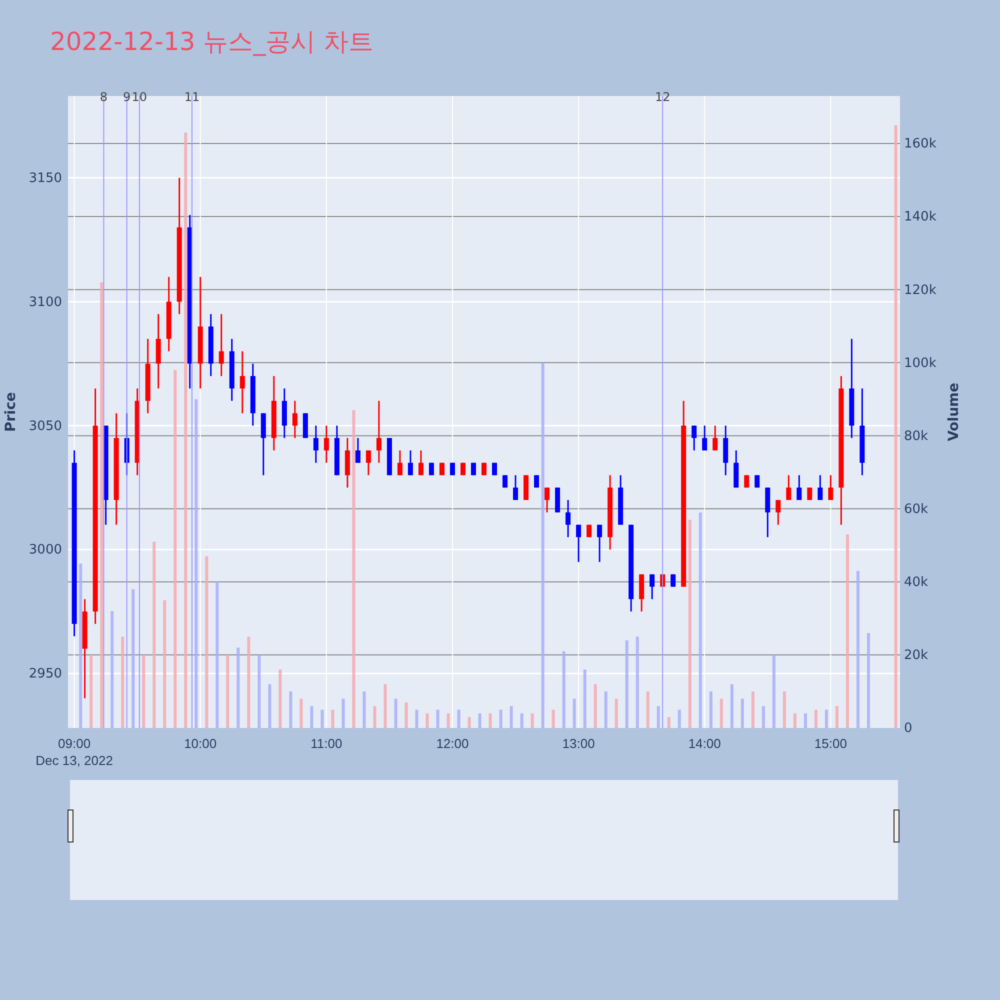 Image resolution: width=1000 pixels, height=1000 pixels. Describe the element at coordinates (920, 290) in the screenshot. I see `y2-tick-label: 120k` at that location.